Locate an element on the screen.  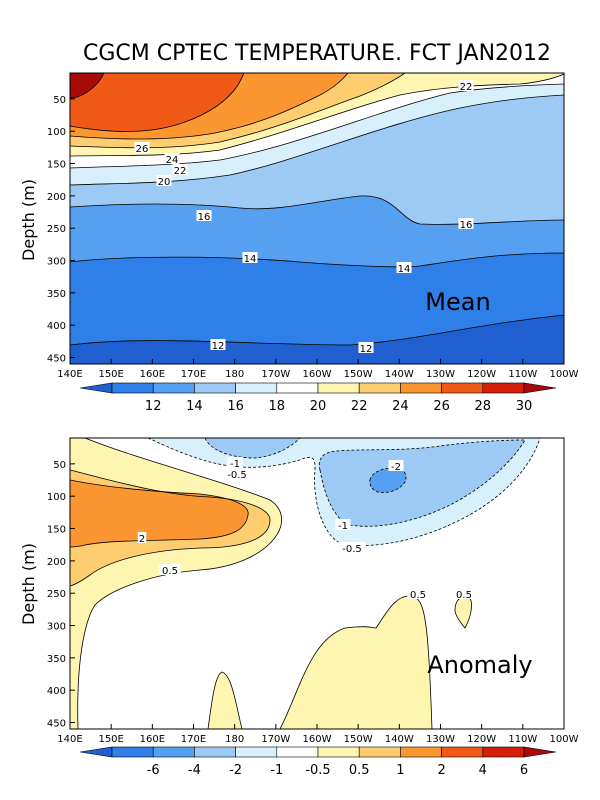
mean-ylabel: Depth (m) is located at coordinates (28, 220).